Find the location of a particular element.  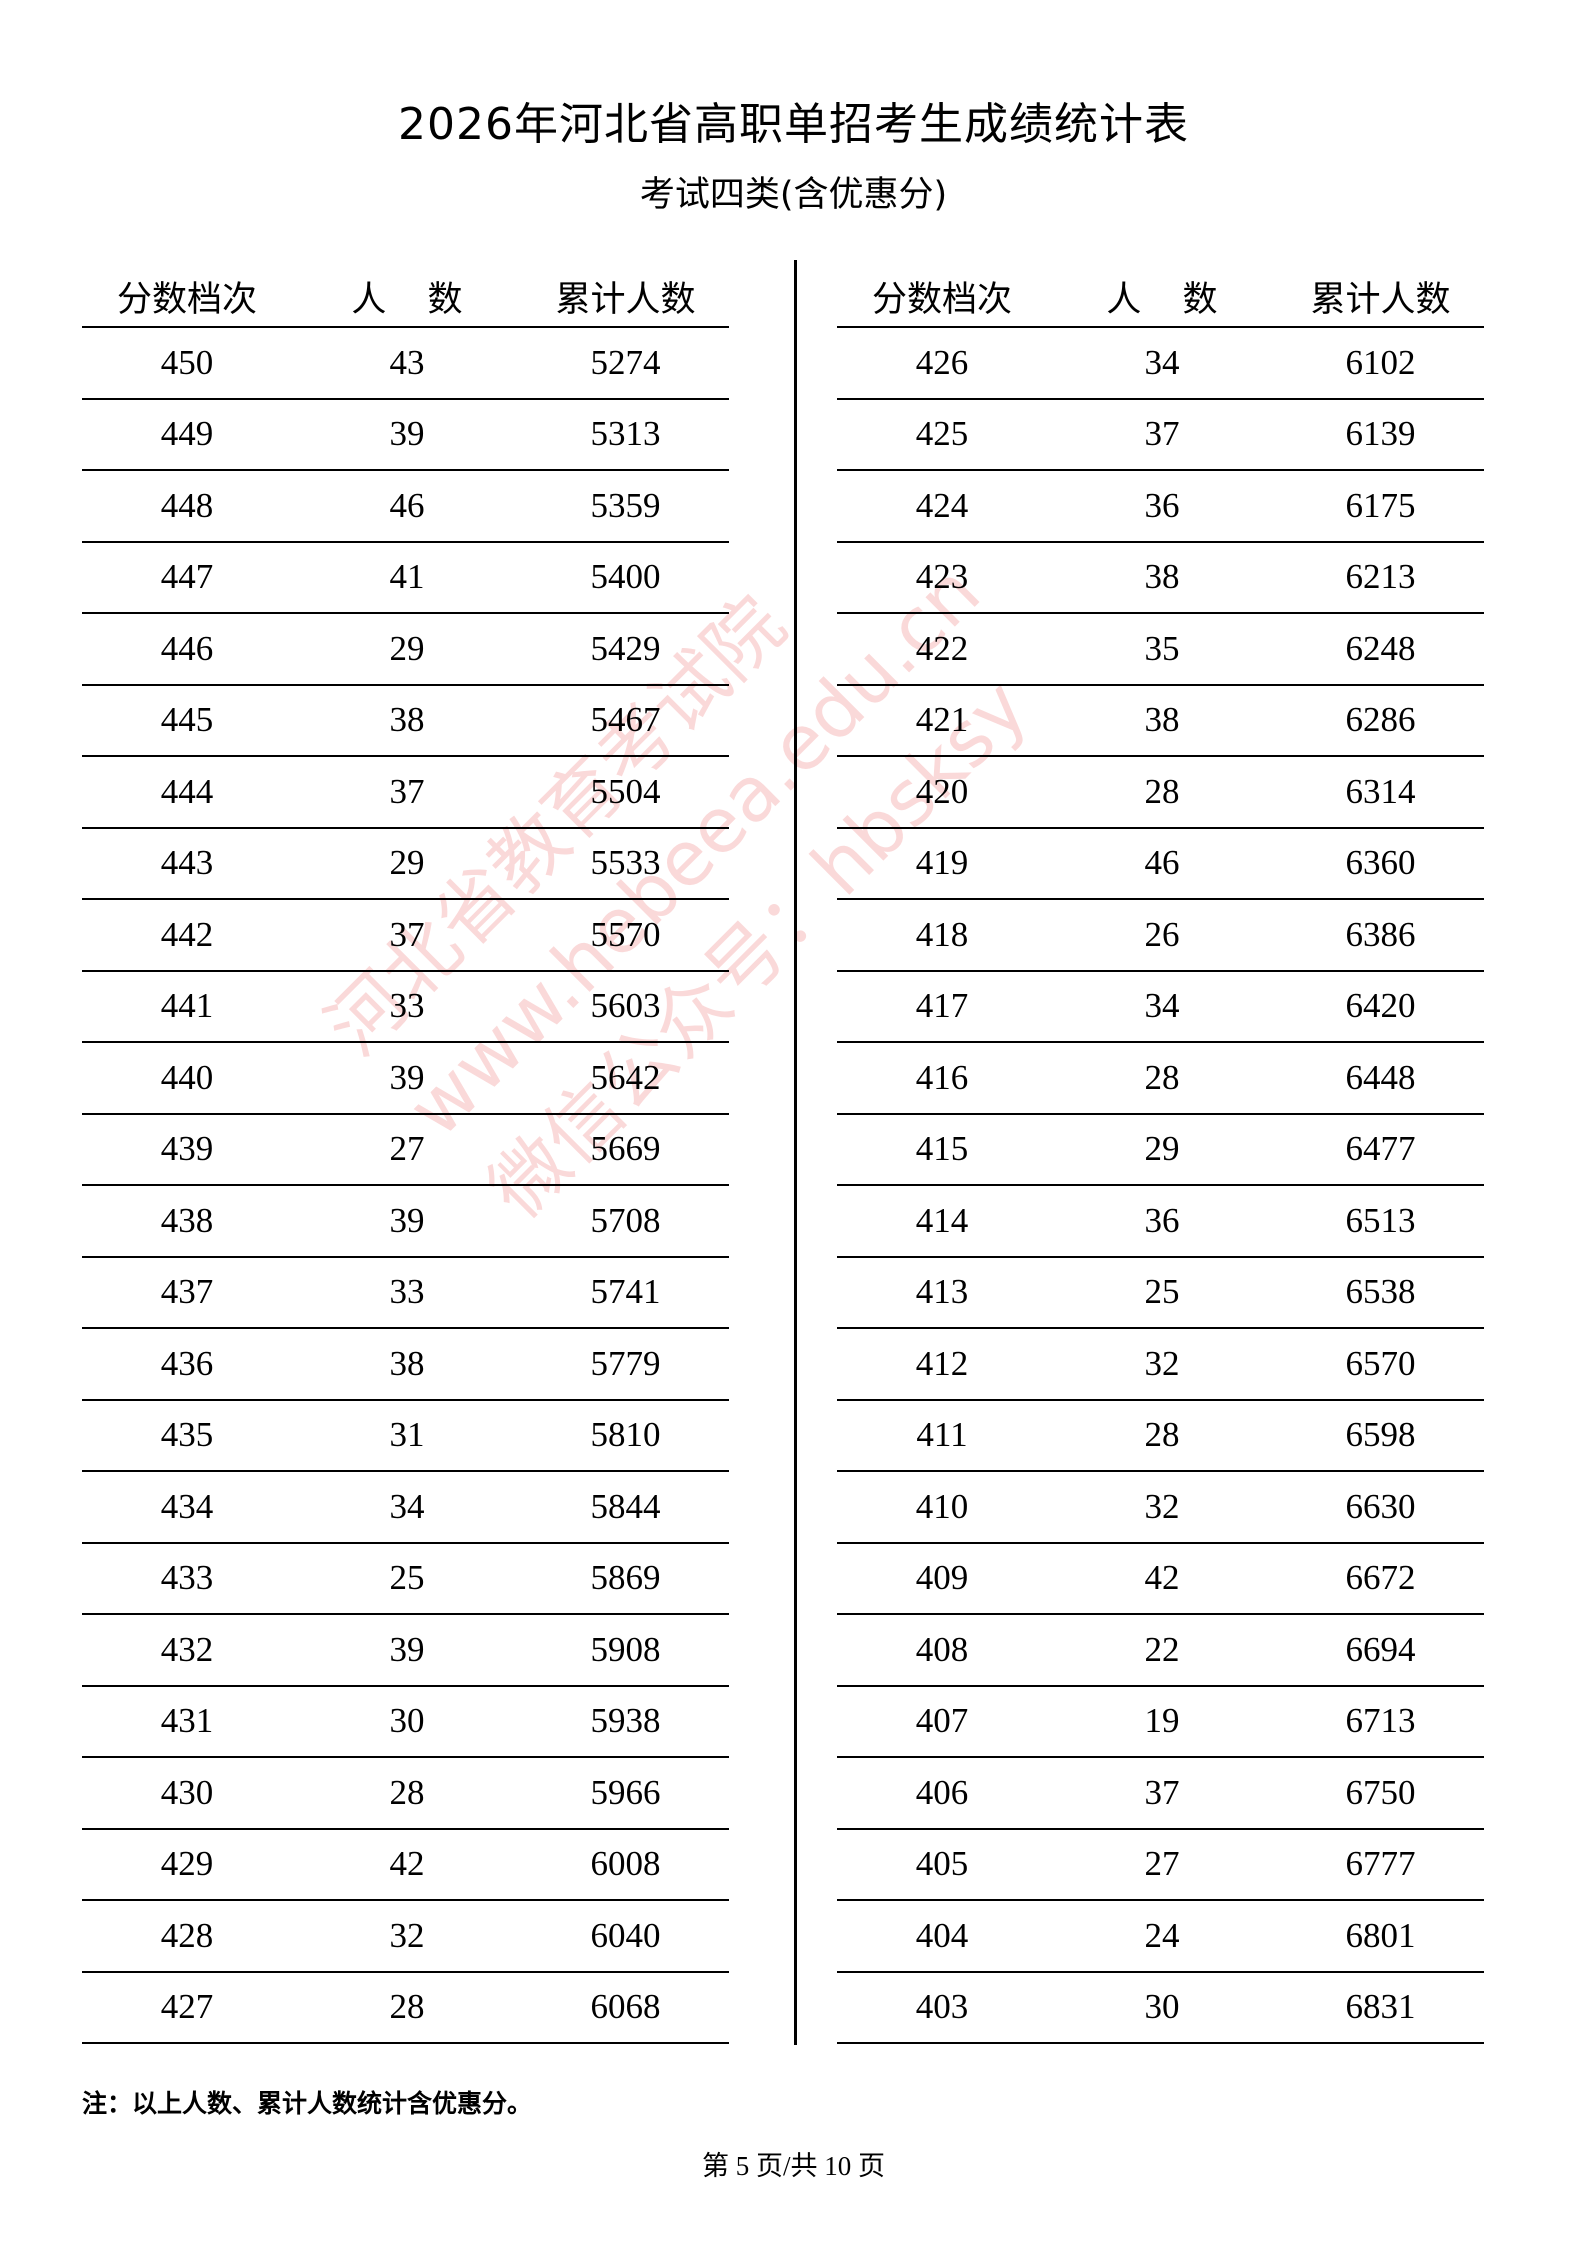

cumulative-cell: 5844 is located at coordinates (625, 1506).